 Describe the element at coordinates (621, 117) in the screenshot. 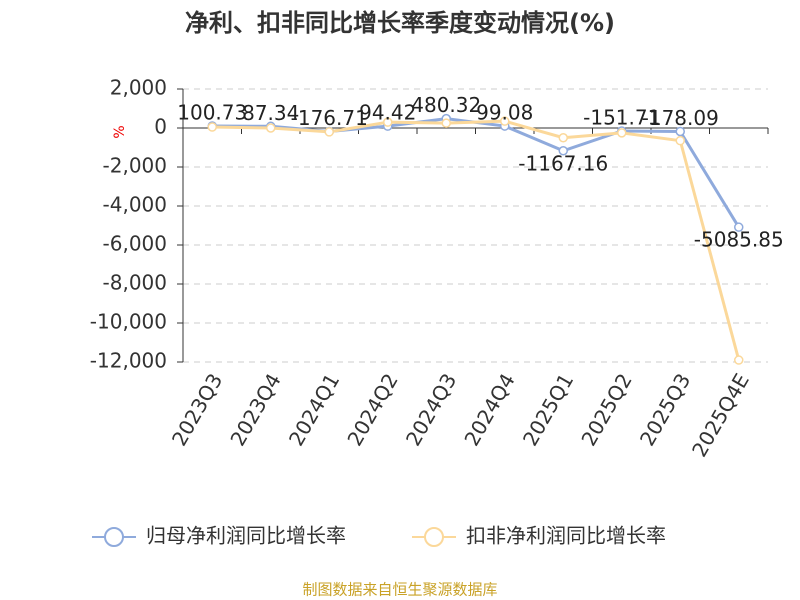

I see `data-label: -151.71` at that location.